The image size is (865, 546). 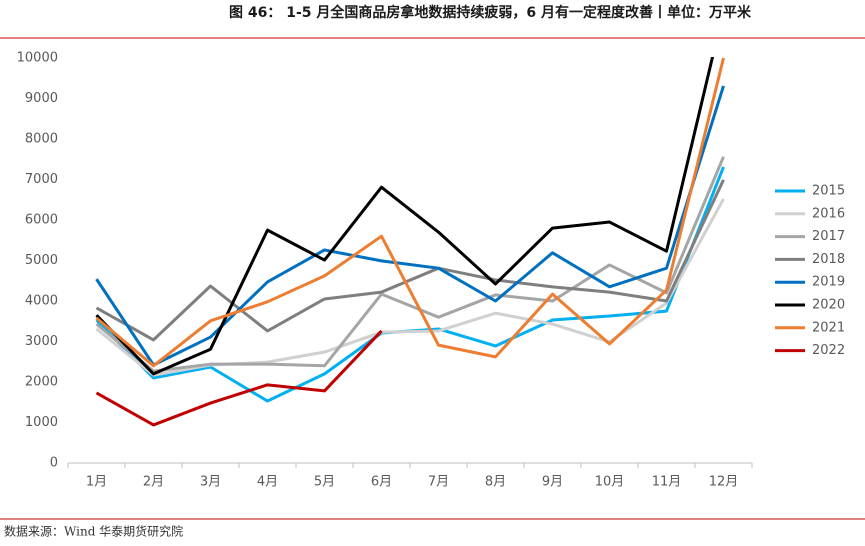 What do you see at coordinates (153, 482) in the screenshot?
I see `x-tick-label: 2月` at bounding box center [153, 482].